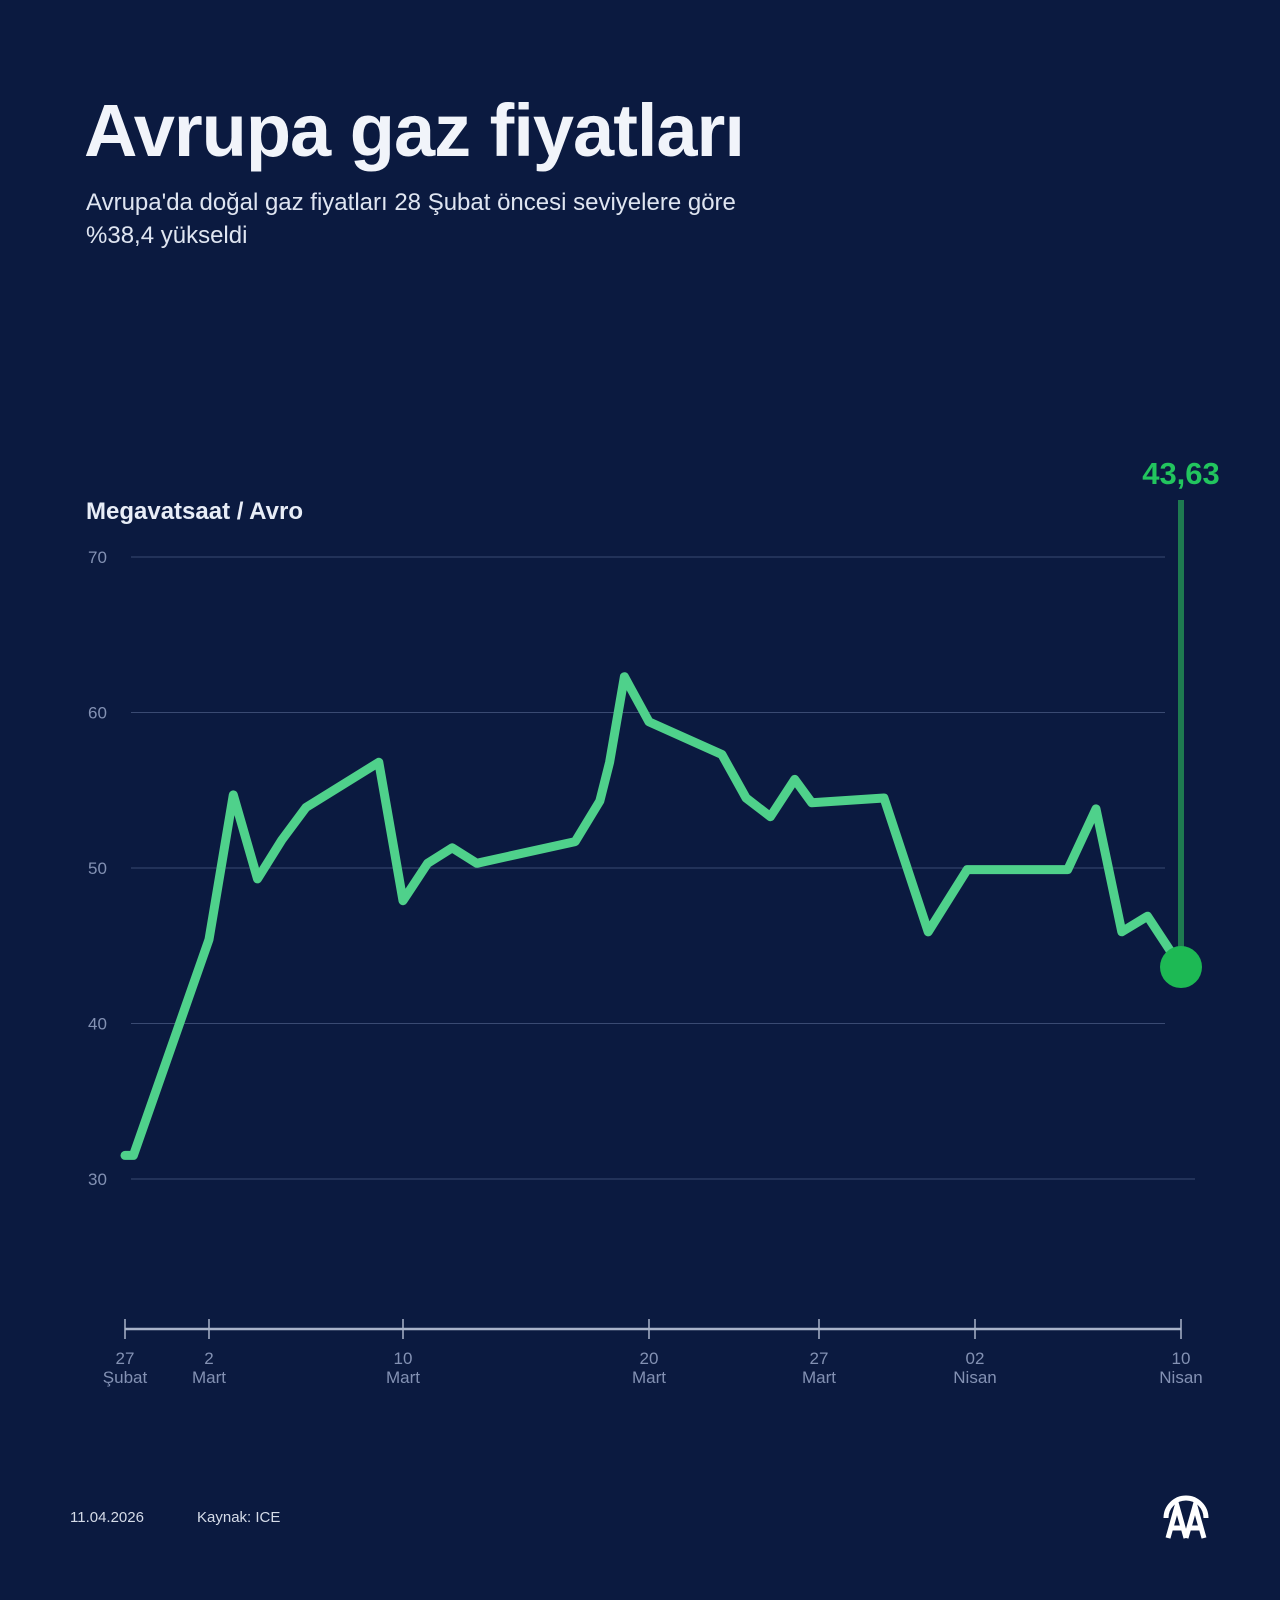 Image resolution: width=1280 pixels, height=1600 pixels. I want to click on last-value-label: 43,63, so click(1181, 473).